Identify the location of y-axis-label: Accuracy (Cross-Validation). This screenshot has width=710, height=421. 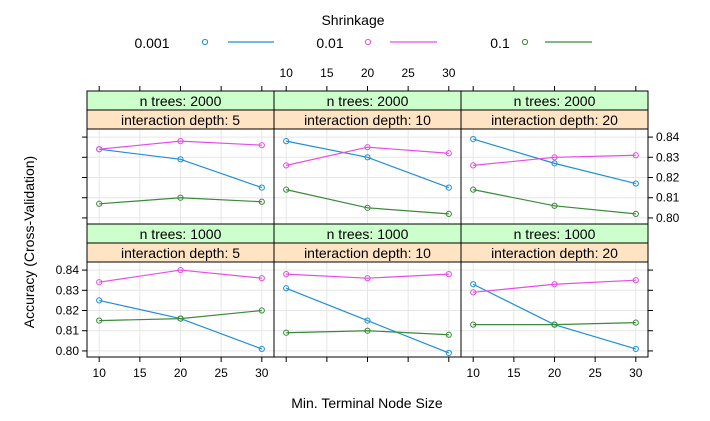
(29, 242).